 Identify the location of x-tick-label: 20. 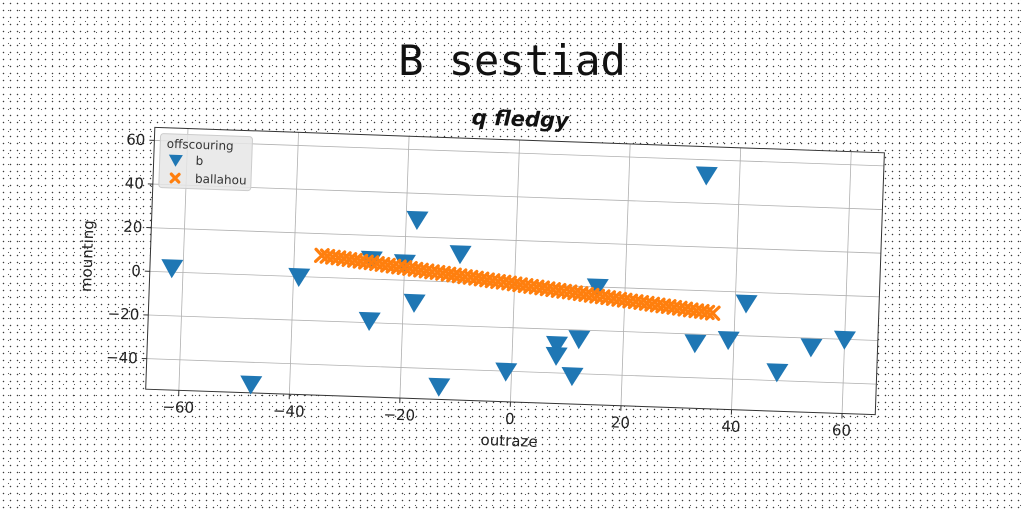
(621, 422).